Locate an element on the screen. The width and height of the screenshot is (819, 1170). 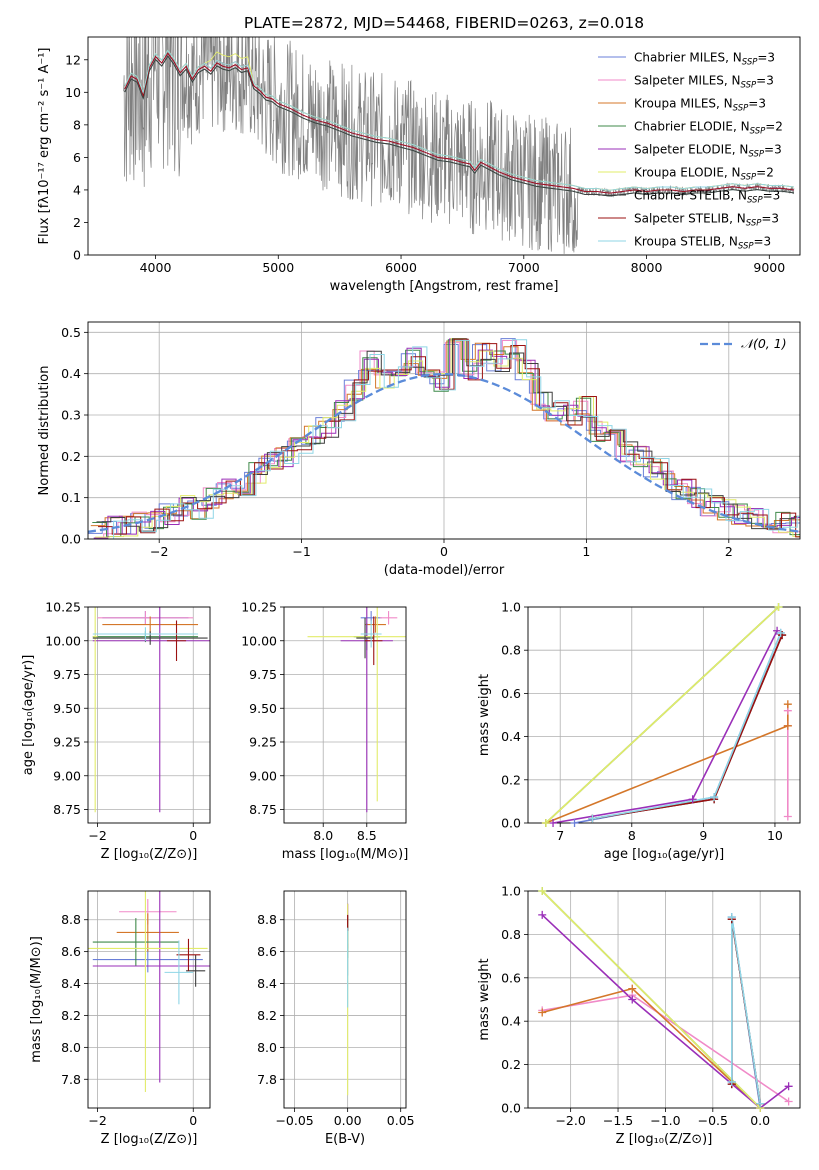
y-axis-label: age [log₁₀(age/yr)] is located at coordinates (28, 715).